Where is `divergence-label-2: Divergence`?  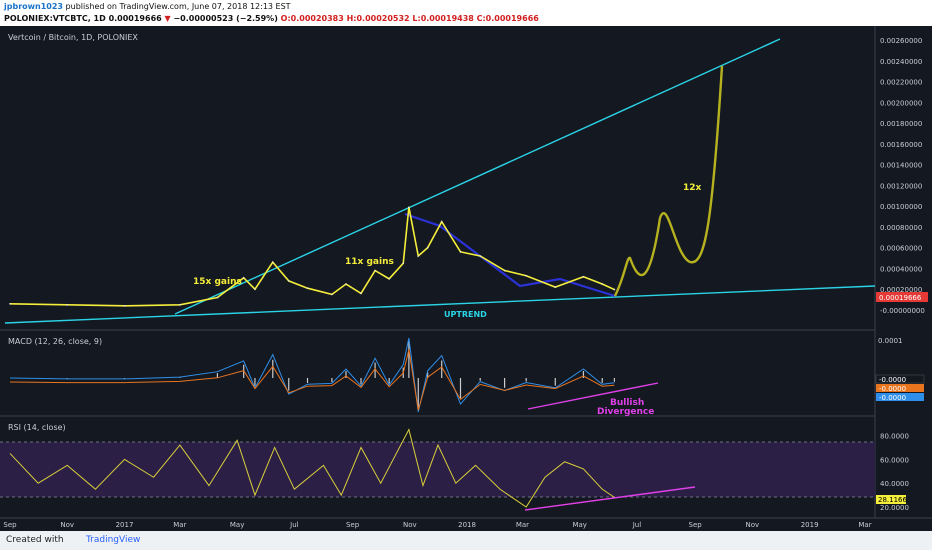
divergence-label-2: Divergence is located at coordinates (625, 412).